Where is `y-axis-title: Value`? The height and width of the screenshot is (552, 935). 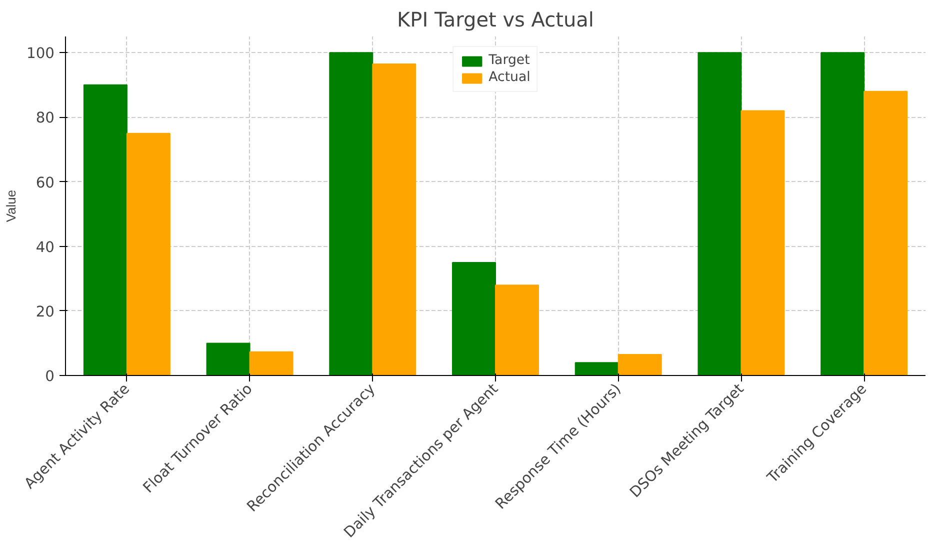
y-axis-title: Value is located at coordinates (11, 206).